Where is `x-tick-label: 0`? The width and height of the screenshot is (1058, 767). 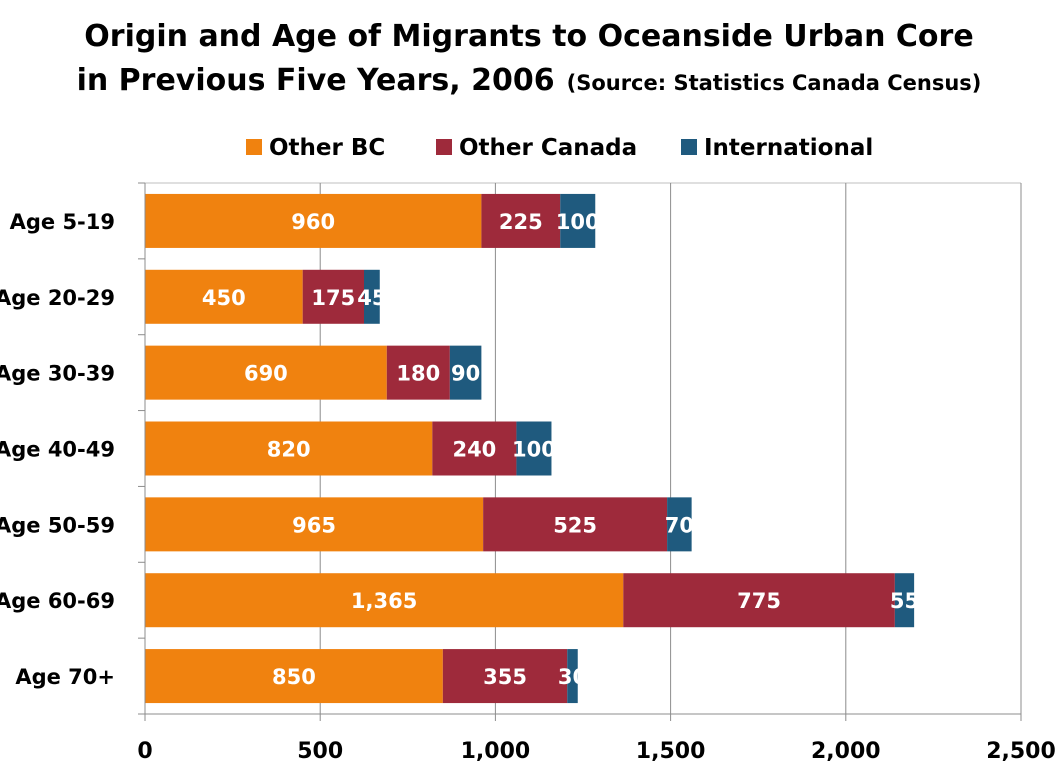 x-tick-label: 0 is located at coordinates (144, 751).